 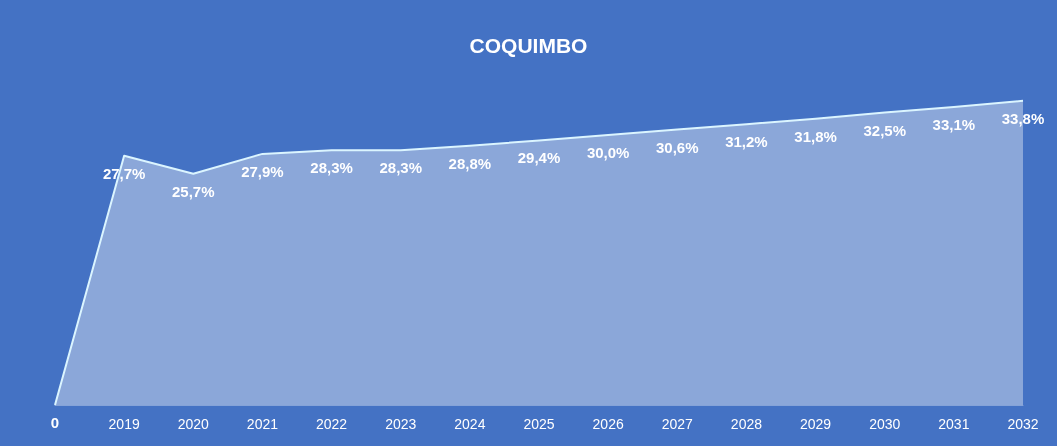 I want to click on data-label: 30,0%, so click(x=608, y=152).